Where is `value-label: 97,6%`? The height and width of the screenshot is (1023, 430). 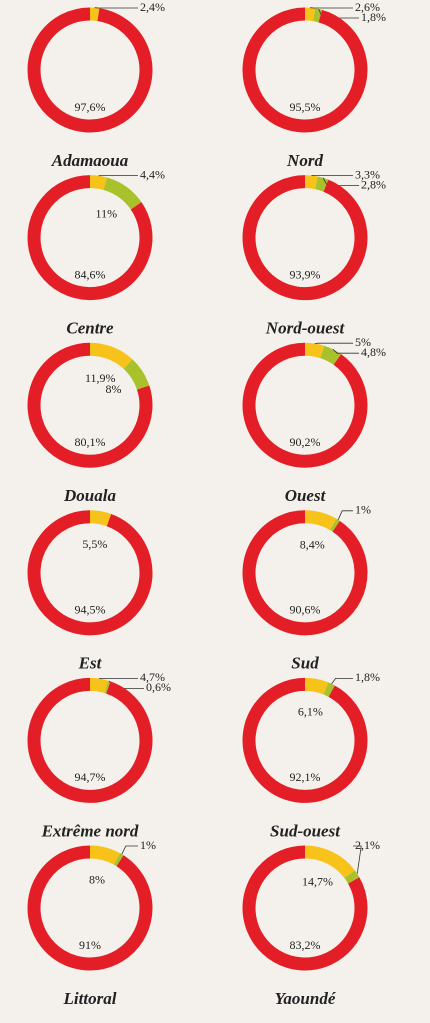
value-label: 97,6% is located at coordinates (90, 107).